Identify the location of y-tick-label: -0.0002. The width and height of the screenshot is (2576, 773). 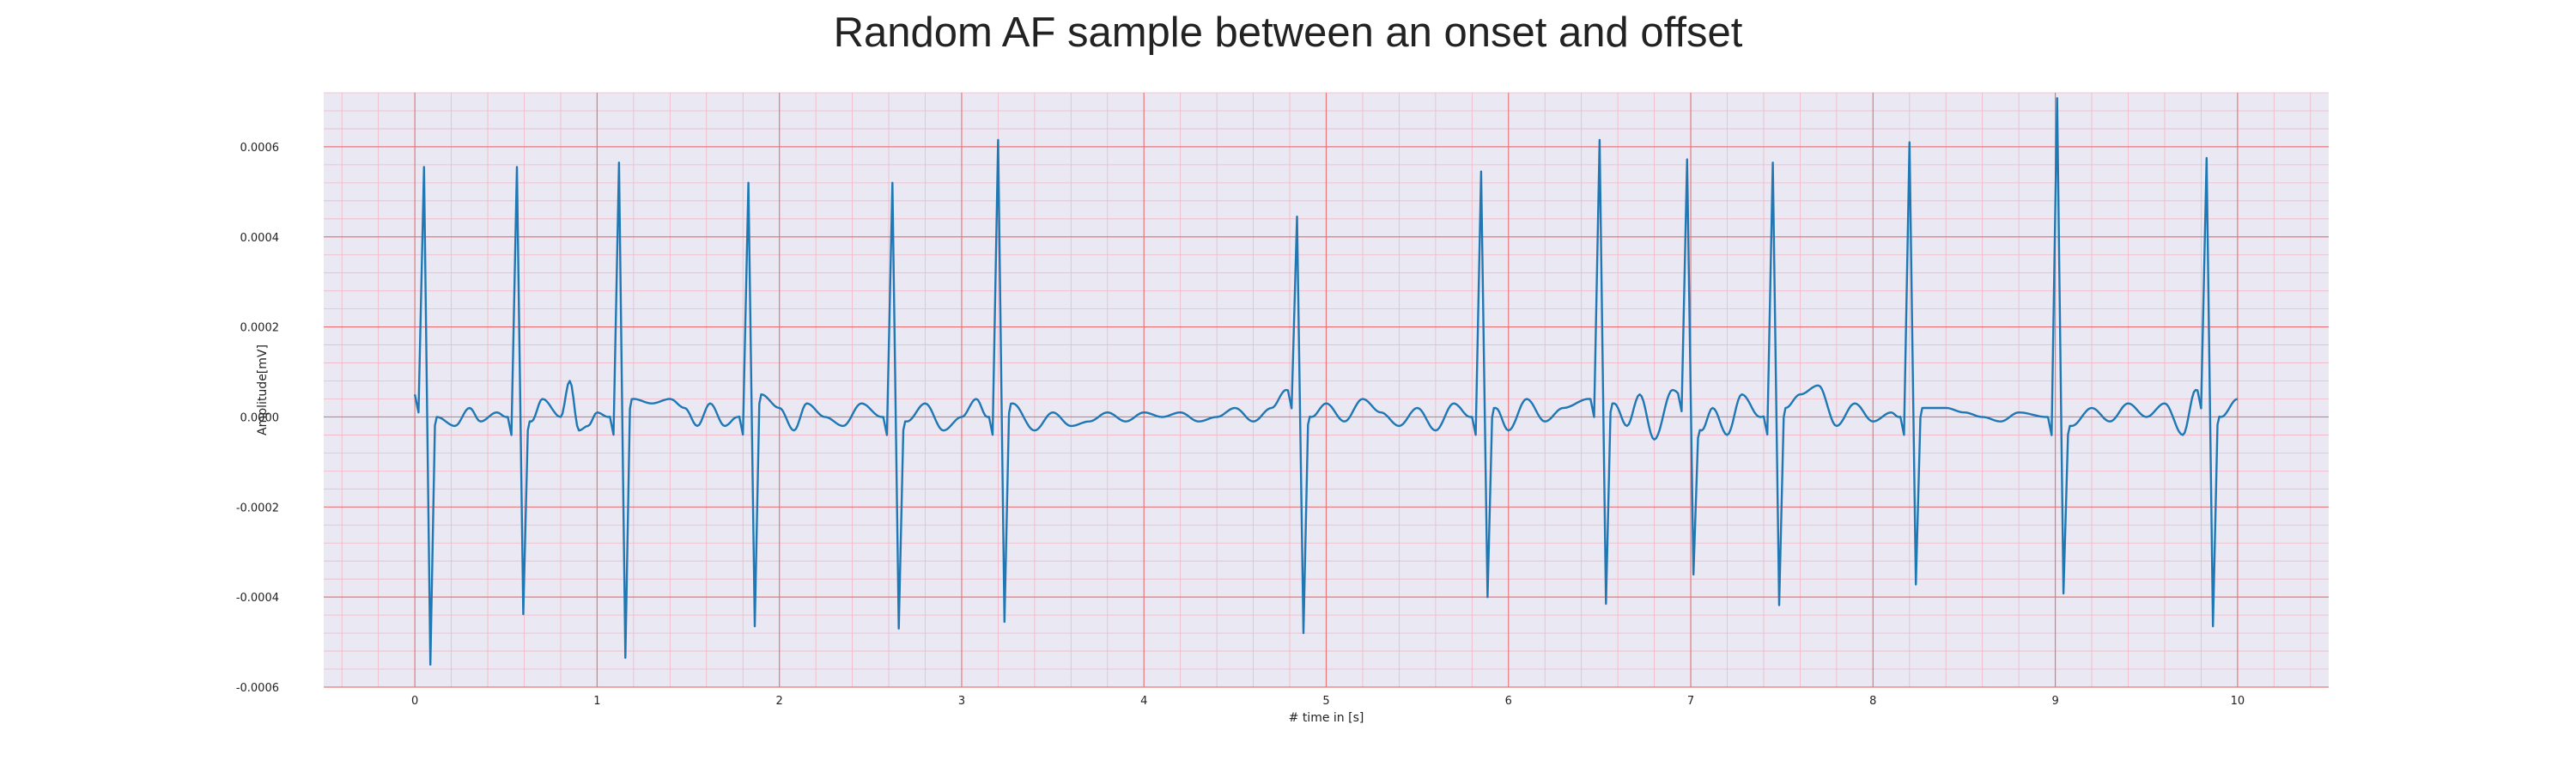
(258, 508).